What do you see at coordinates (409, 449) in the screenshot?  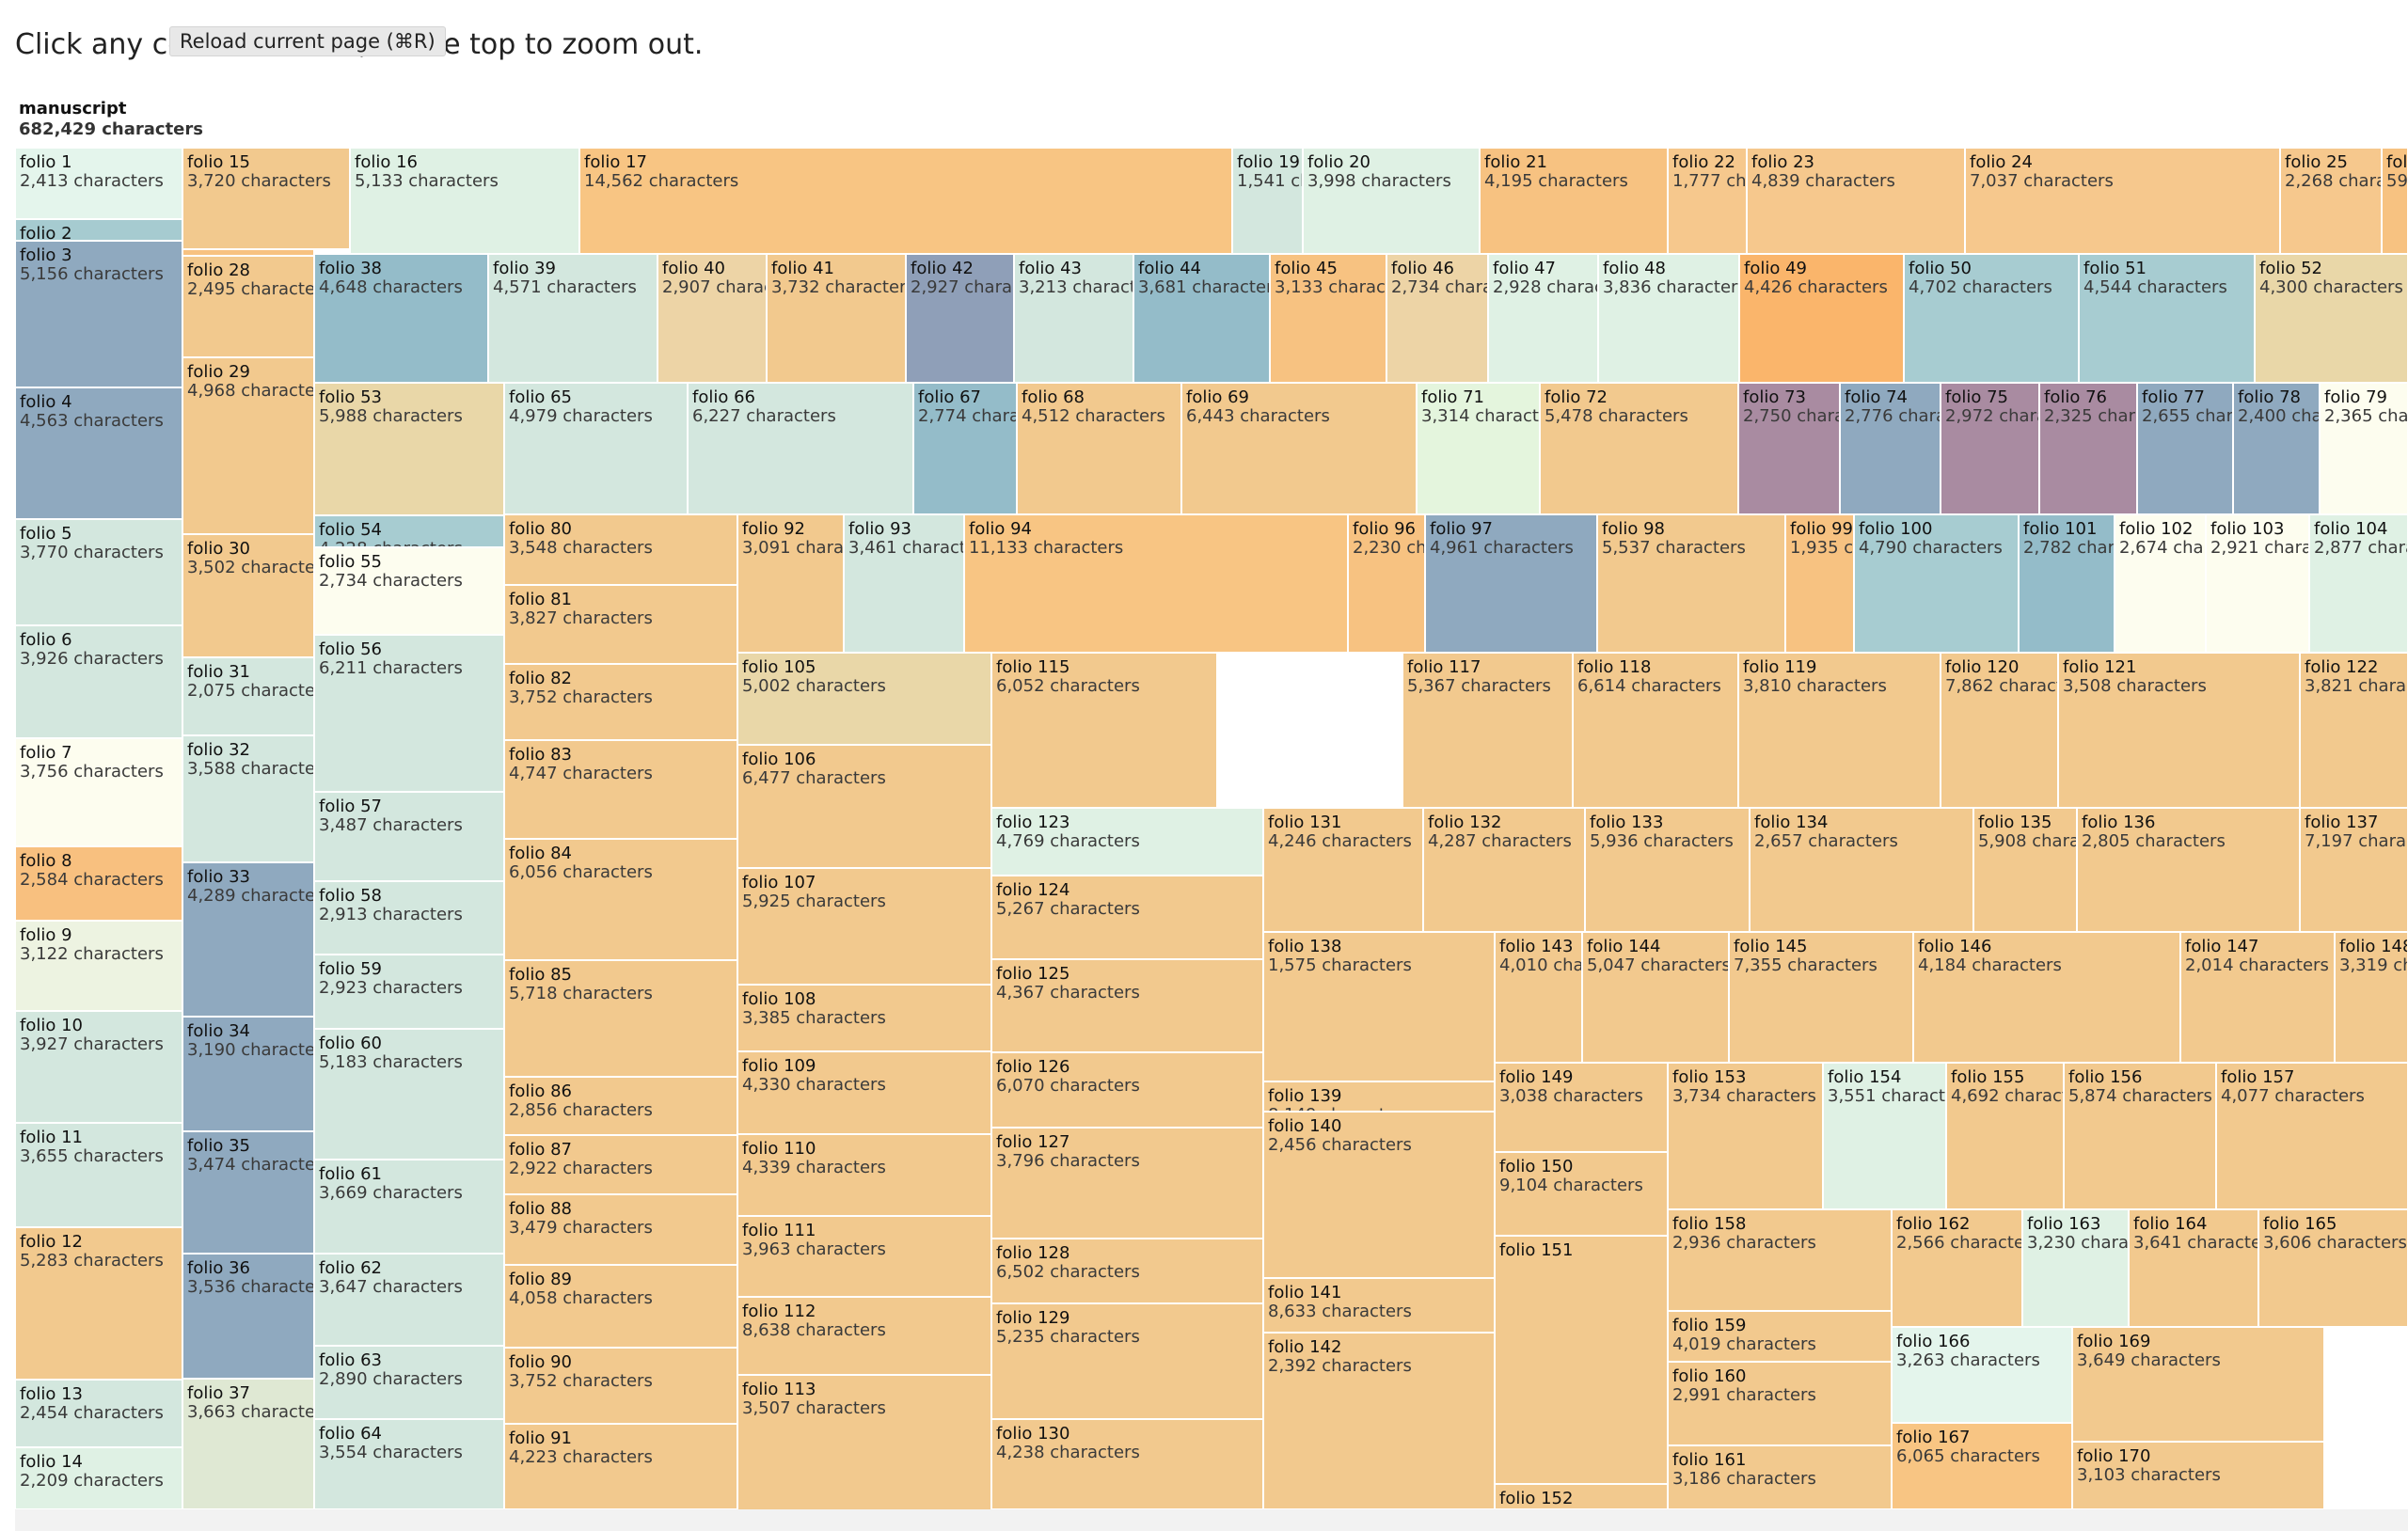 I see `treemap-cell: folio 53 5,988 characters` at bounding box center [409, 449].